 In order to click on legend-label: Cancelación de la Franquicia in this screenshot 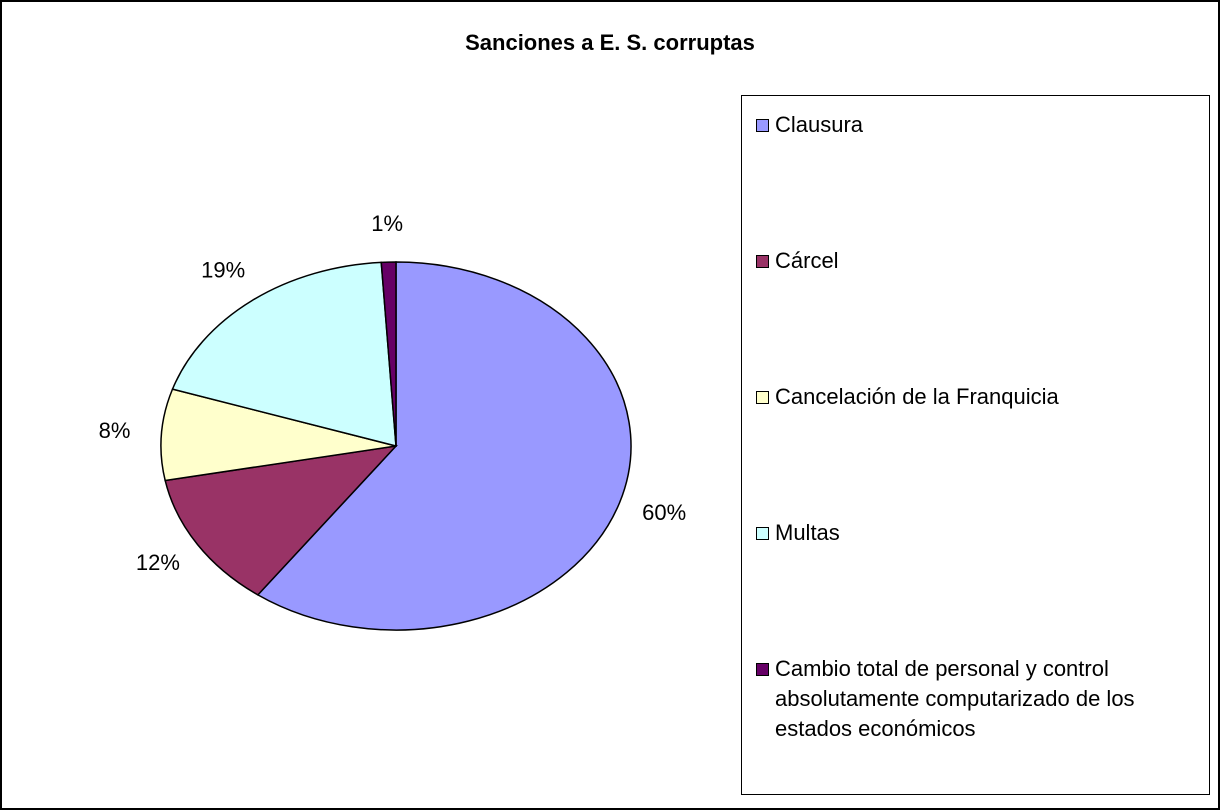, I will do `click(917, 396)`.